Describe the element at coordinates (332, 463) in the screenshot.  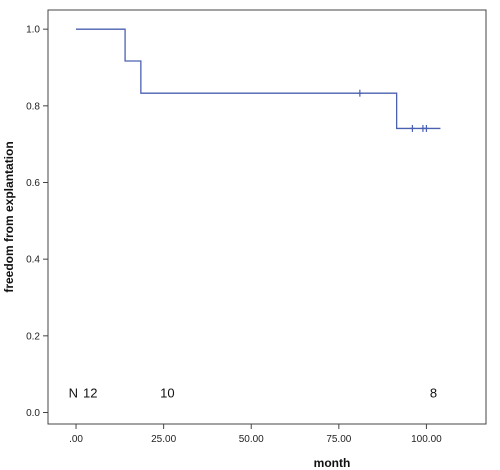
I see `x-axis-title: month` at that location.